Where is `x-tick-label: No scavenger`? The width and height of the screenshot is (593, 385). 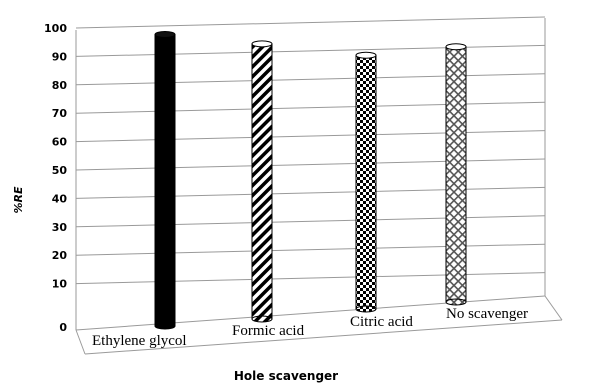 x-tick-label: No scavenger is located at coordinates (487, 314).